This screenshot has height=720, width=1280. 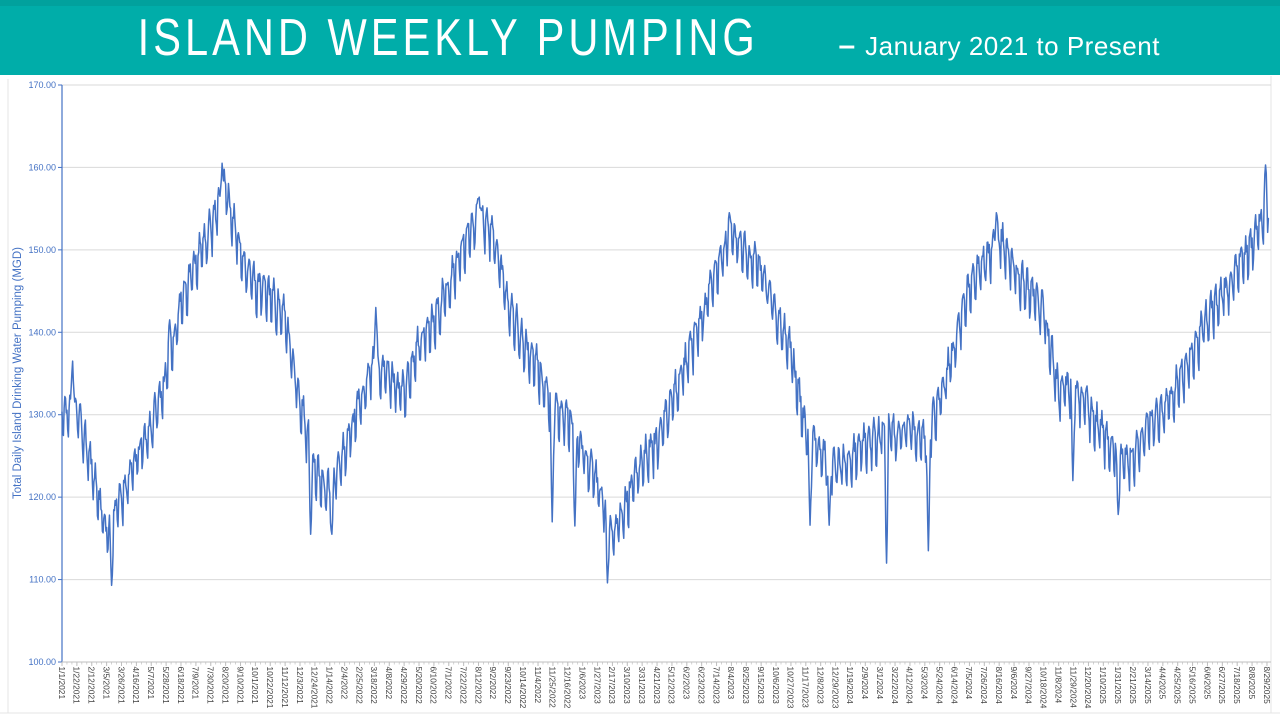 I want to click on y-axis-label: 150.00, so click(x=42, y=250).